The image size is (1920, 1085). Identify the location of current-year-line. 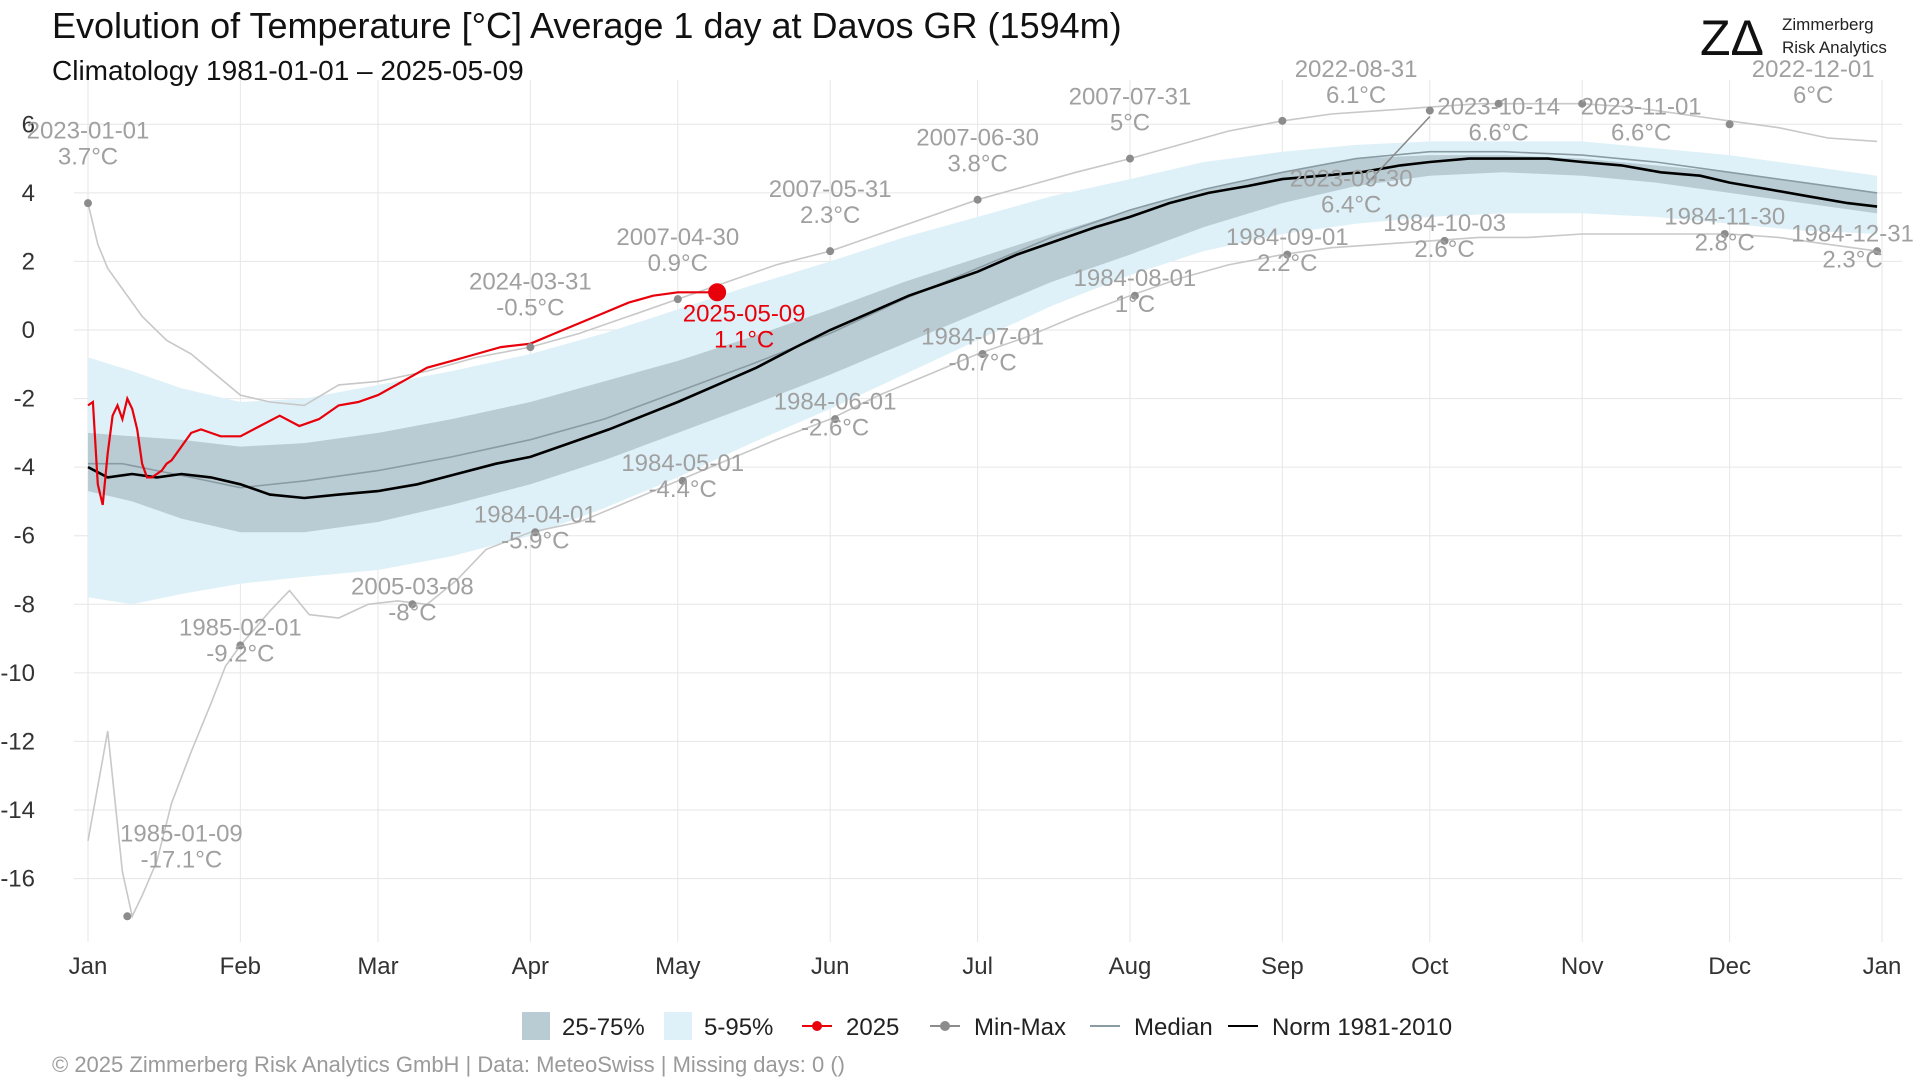
(402, 398).